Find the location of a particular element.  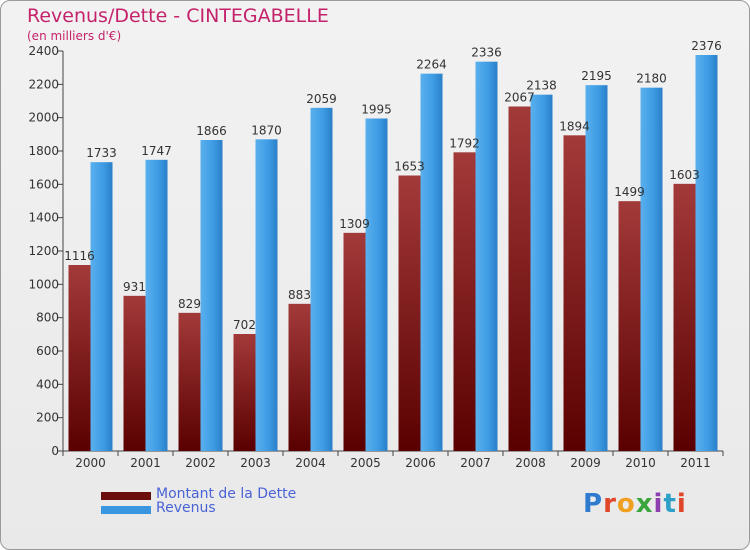

legend-swatch-dette is located at coordinates (126, 496).